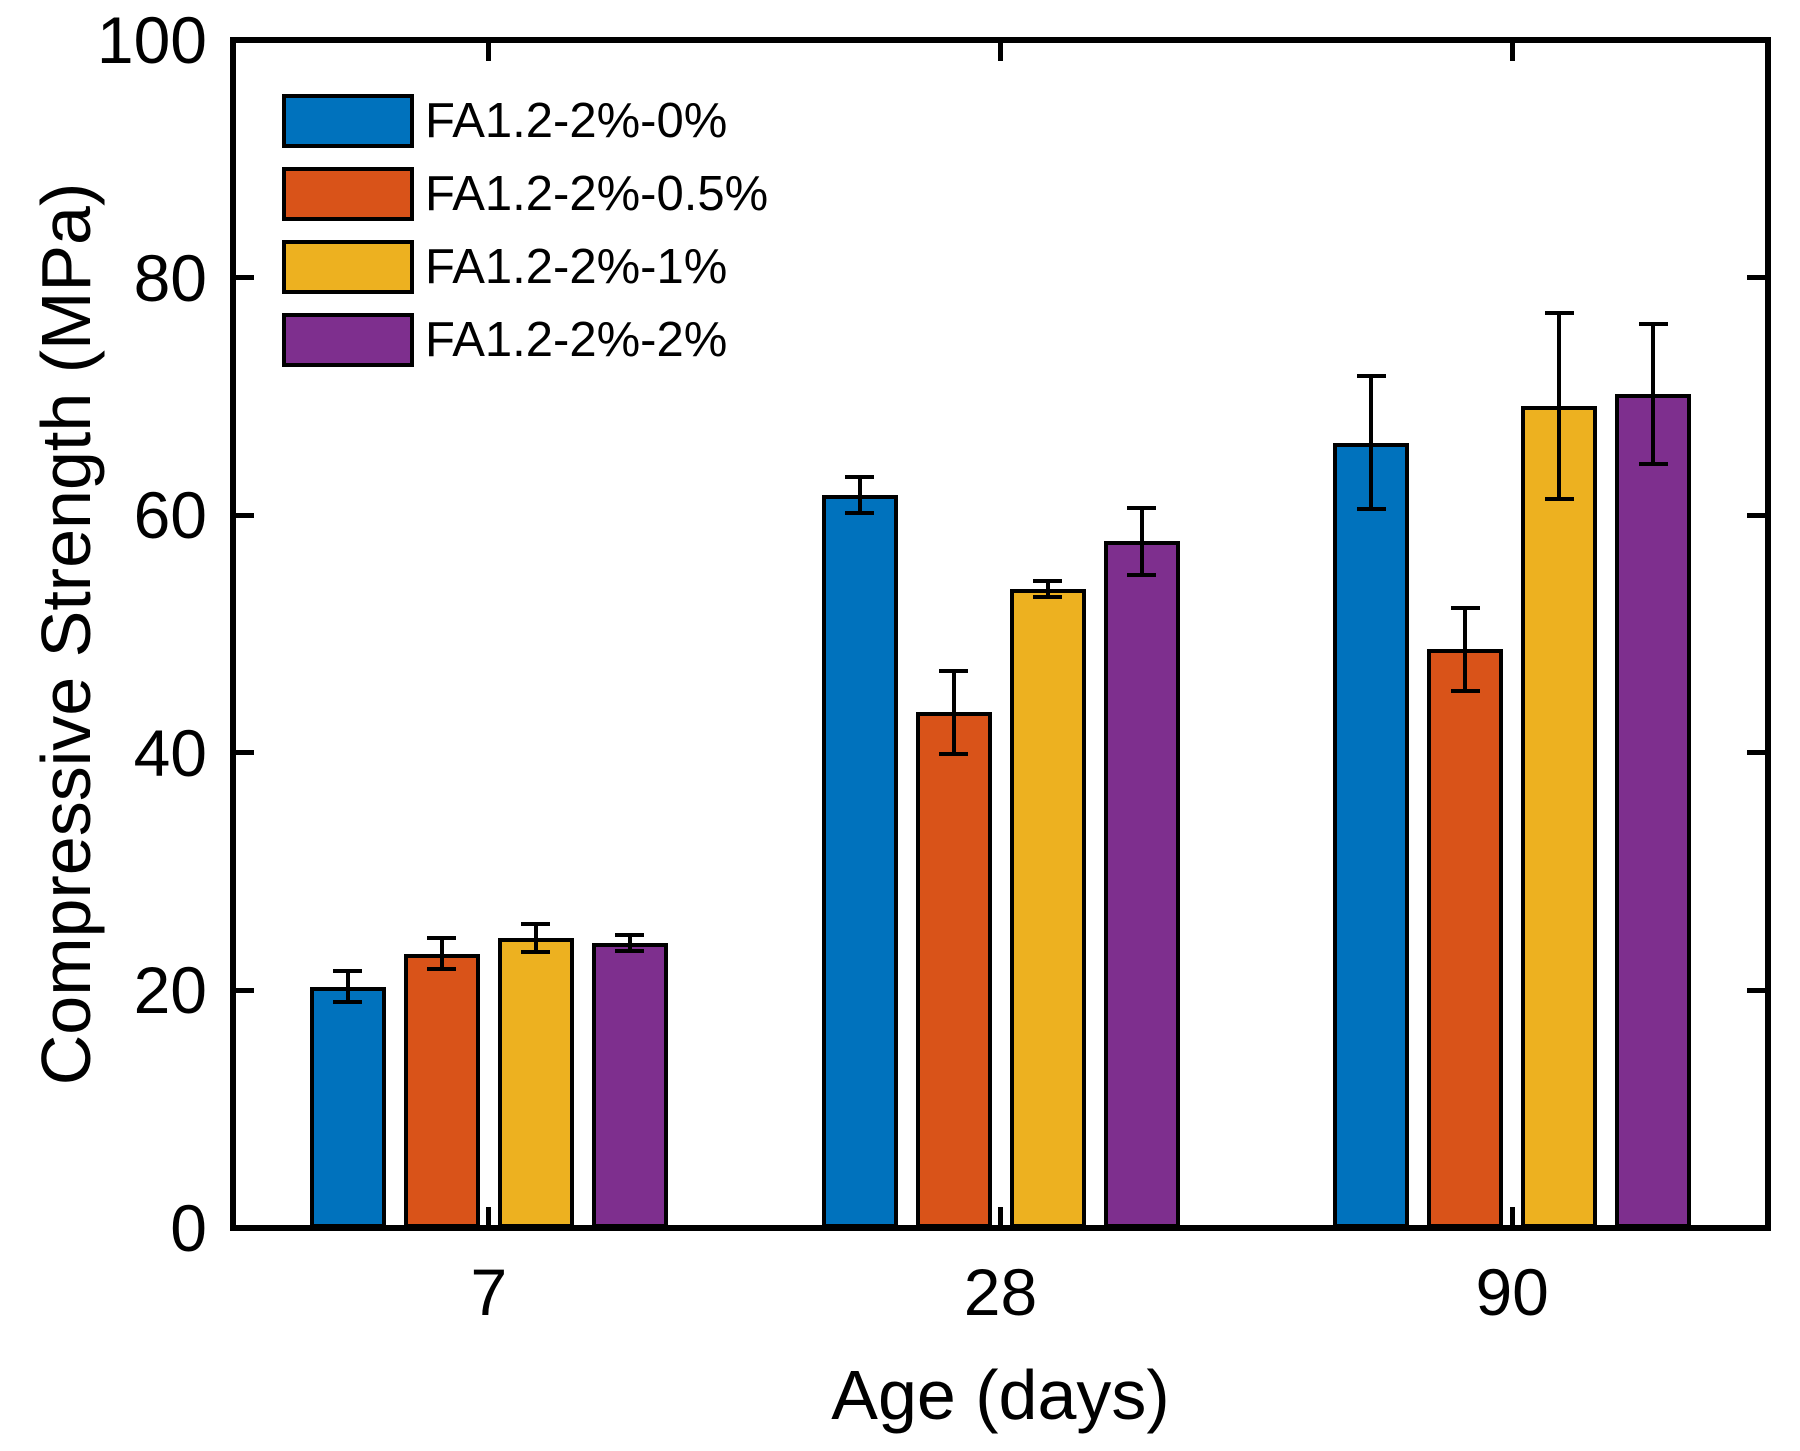  What do you see at coordinates (1465, 938) in the screenshot?
I see `bar-FA1.2-2%-0.5%-90d` at bounding box center [1465, 938].